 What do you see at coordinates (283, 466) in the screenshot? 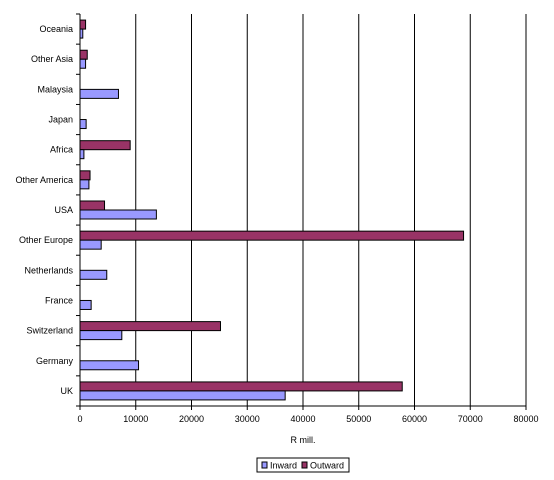
I see `legend-label: Inward` at bounding box center [283, 466].